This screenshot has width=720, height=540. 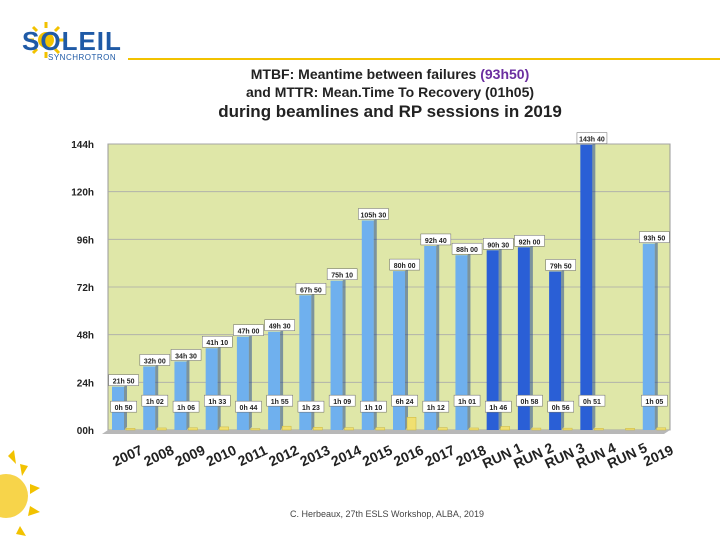 What do you see at coordinates (127, 456) in the screenshot?
I see `x-tick-label: 2007` at bounding box center [127, 456].